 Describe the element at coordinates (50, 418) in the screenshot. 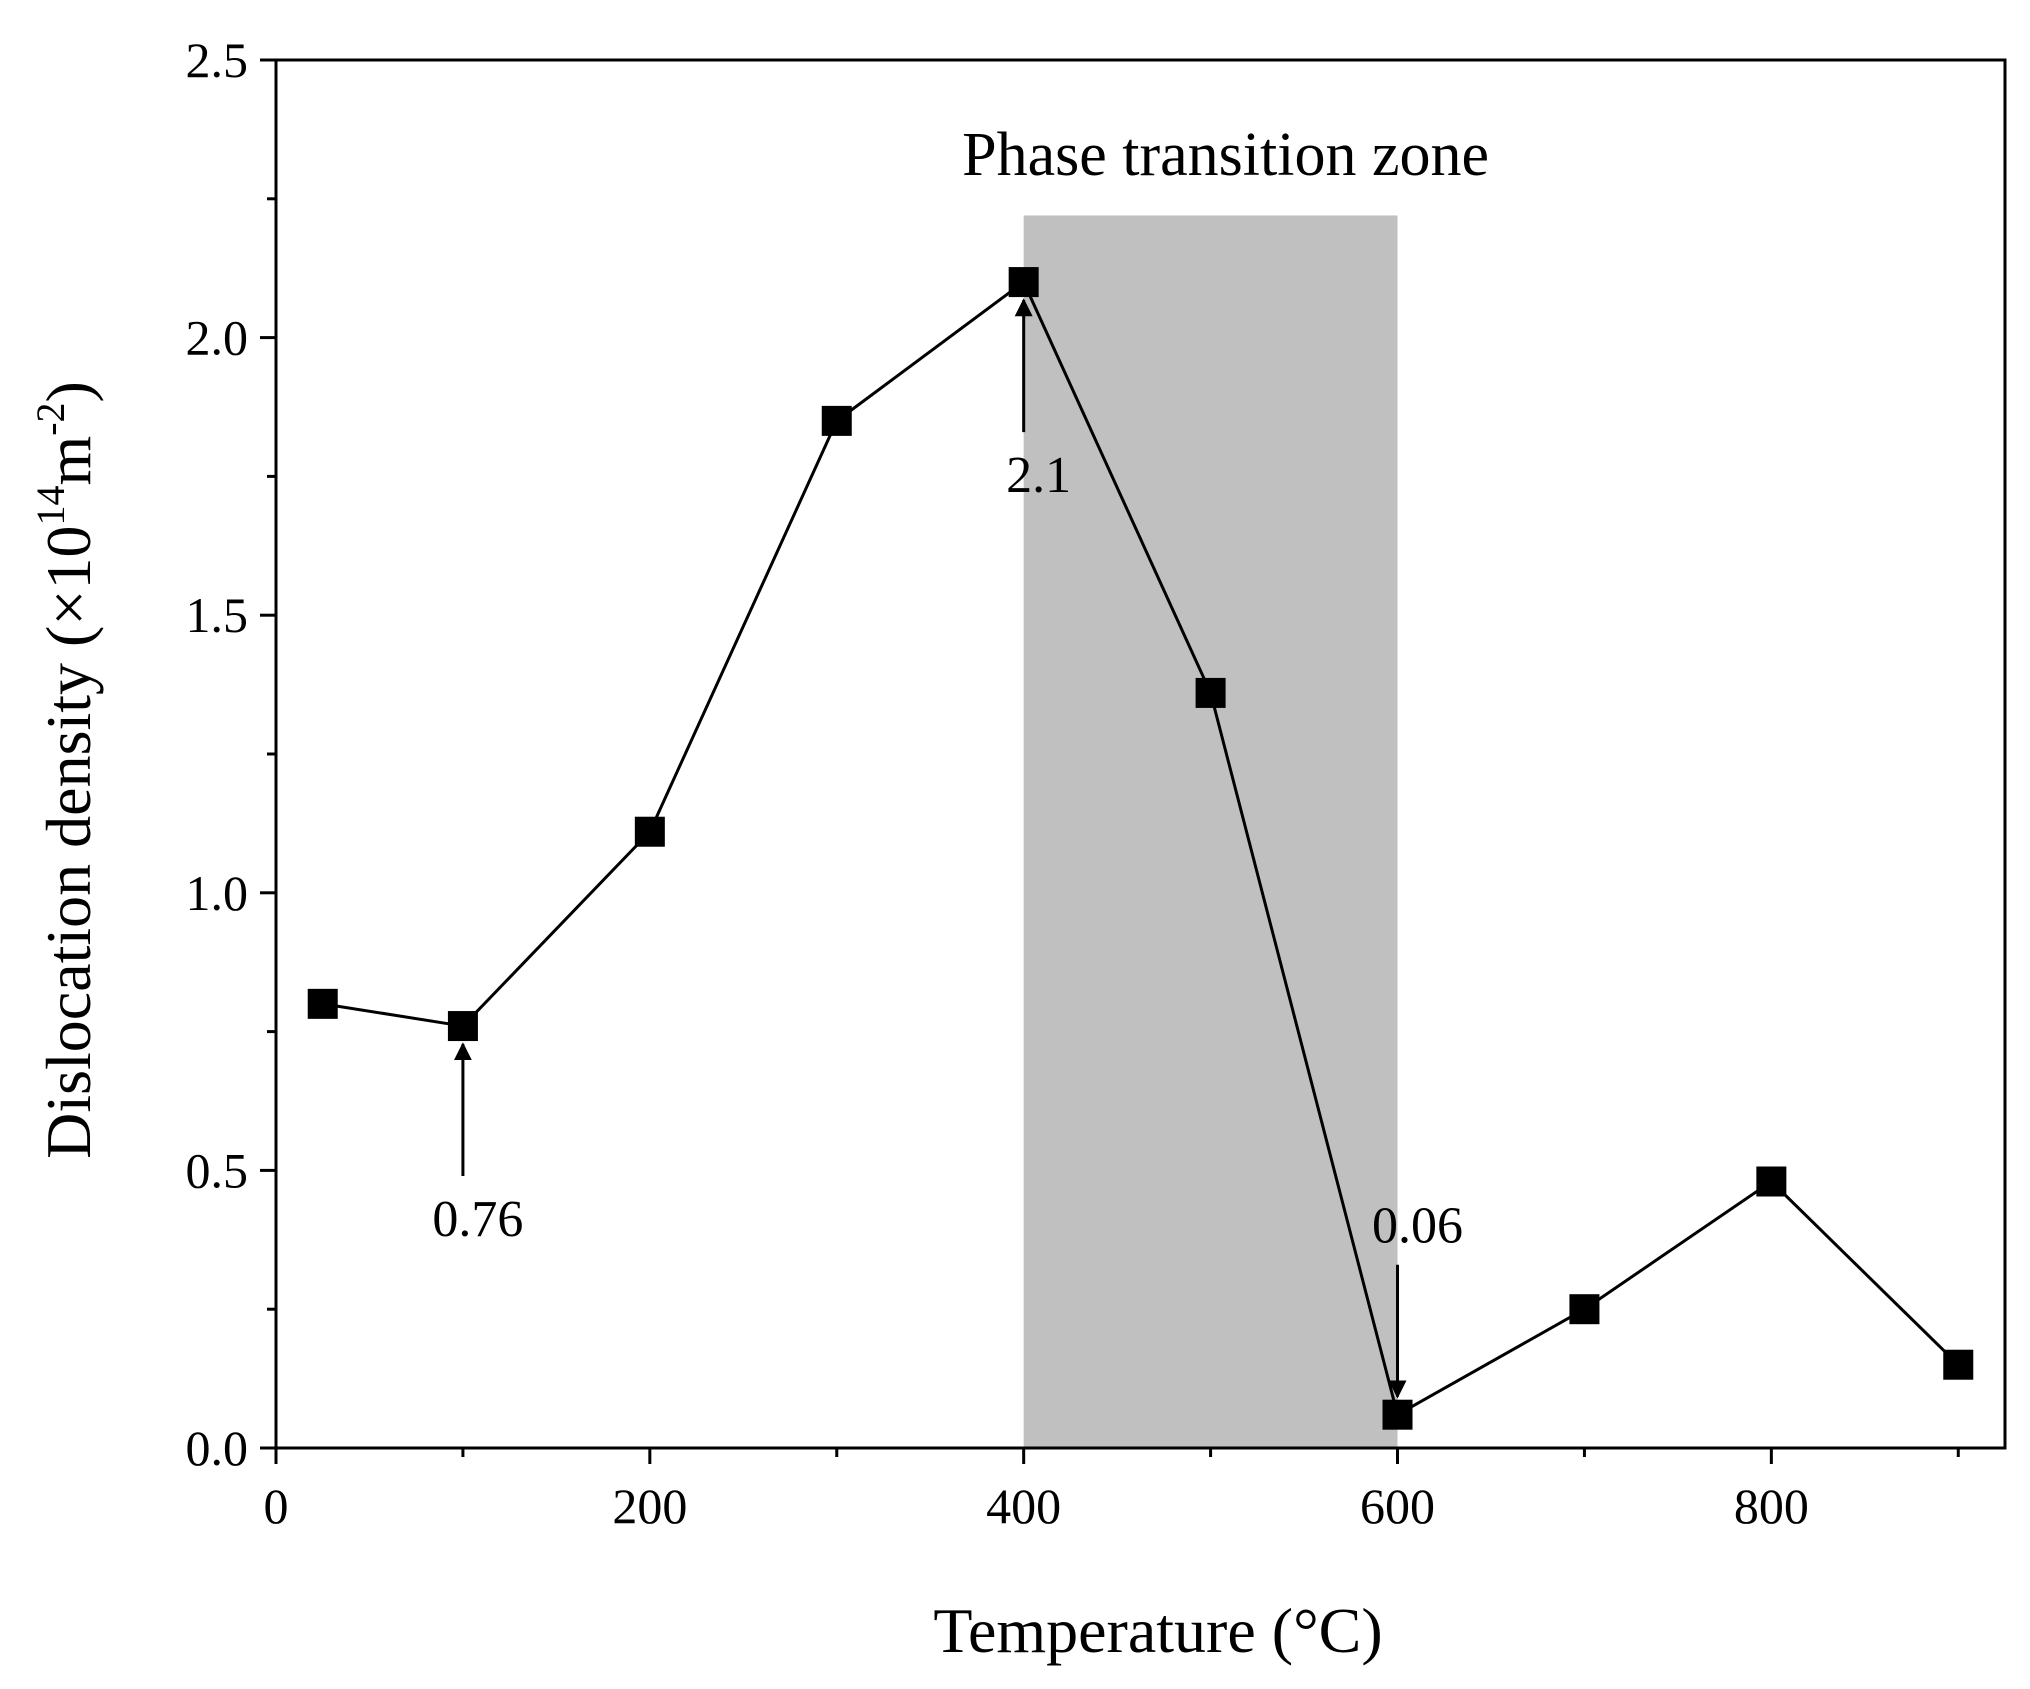

I see `y-axis-title-sup2: -2` at that location.